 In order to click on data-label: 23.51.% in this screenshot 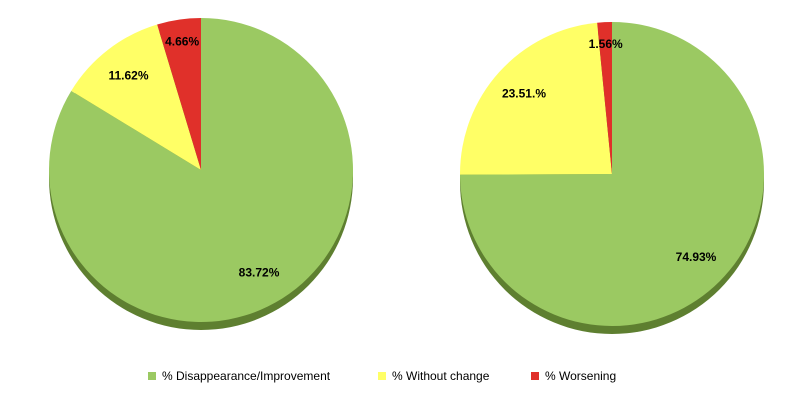, I will do `click(524, 94)`.